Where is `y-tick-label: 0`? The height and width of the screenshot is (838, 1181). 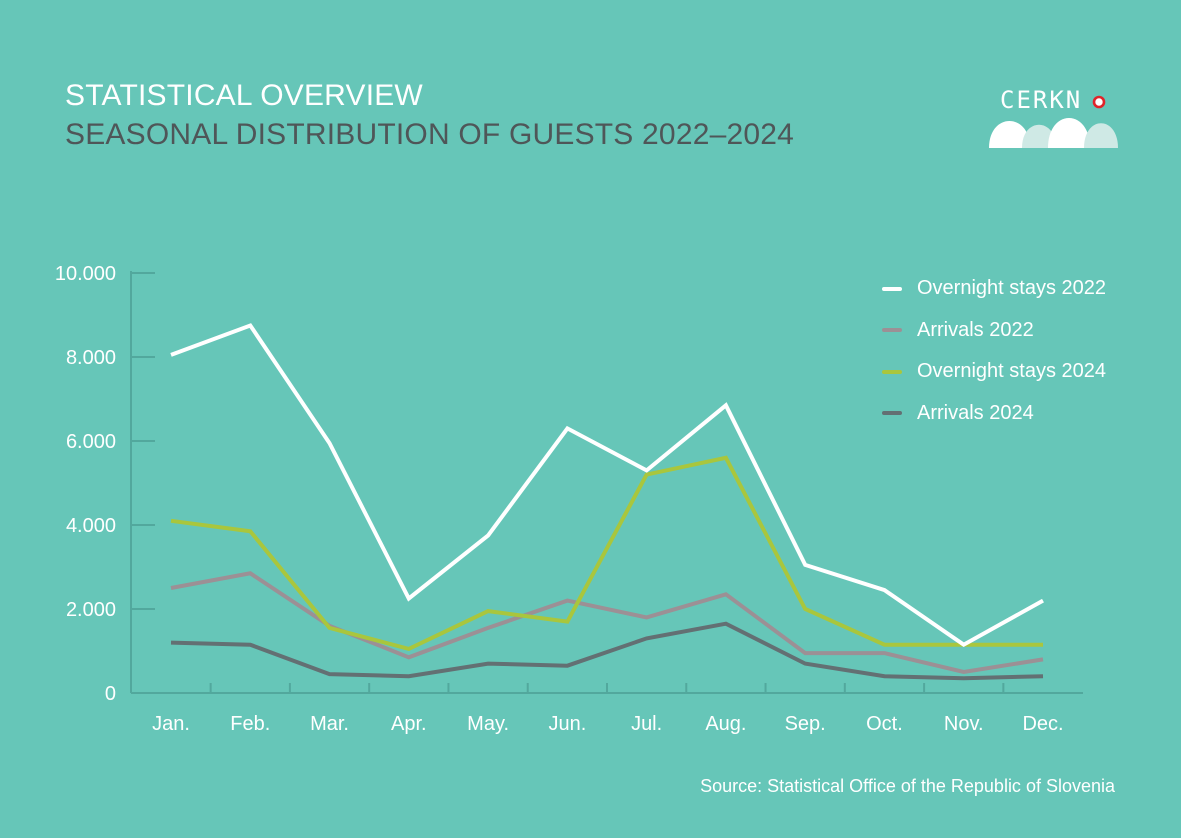 y-tick-label: 0 is located at coordinates (110, 694).